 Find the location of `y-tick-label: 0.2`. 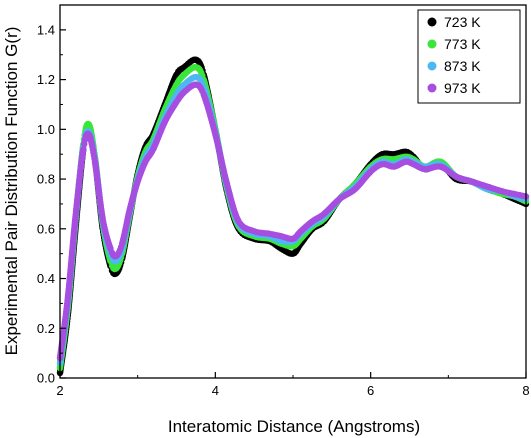

y-tick-label: 0.2 is located at coordinates (46, 328).